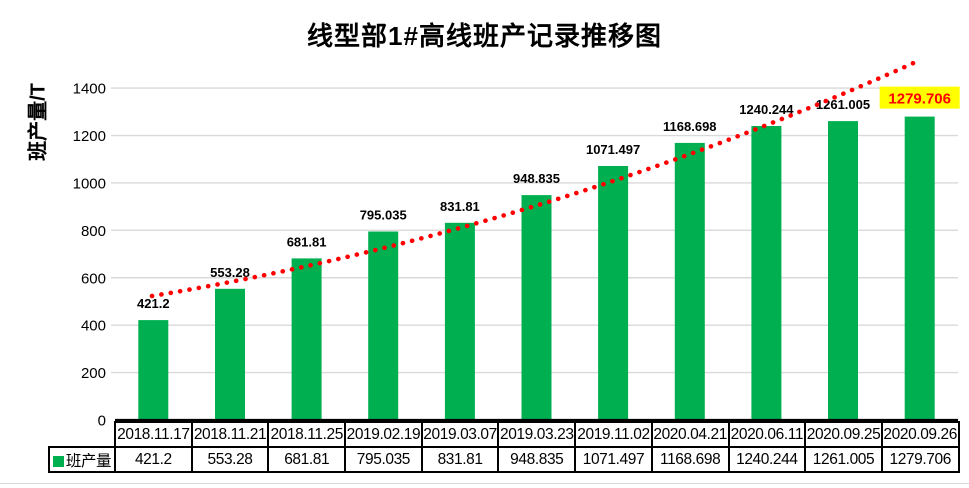  Describe the element at coordinates (230, 434) in the screenshot. I see `date-cell: 2018.11.21` at that location.